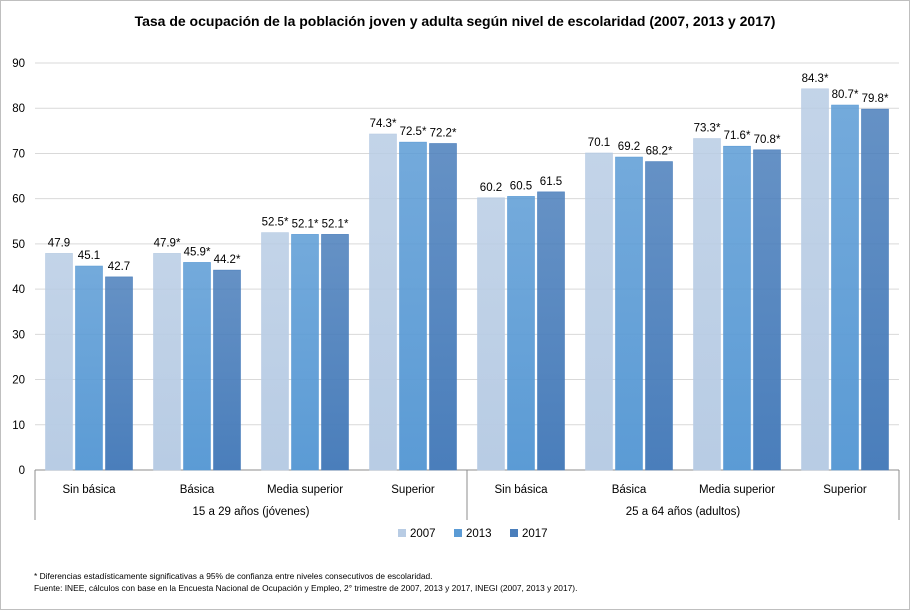 The image size is (910, 610). What do you see at coordinates (514, 533) in the screenshot?
I see `legend-swatch-2017` at bounding box center [514, 533].